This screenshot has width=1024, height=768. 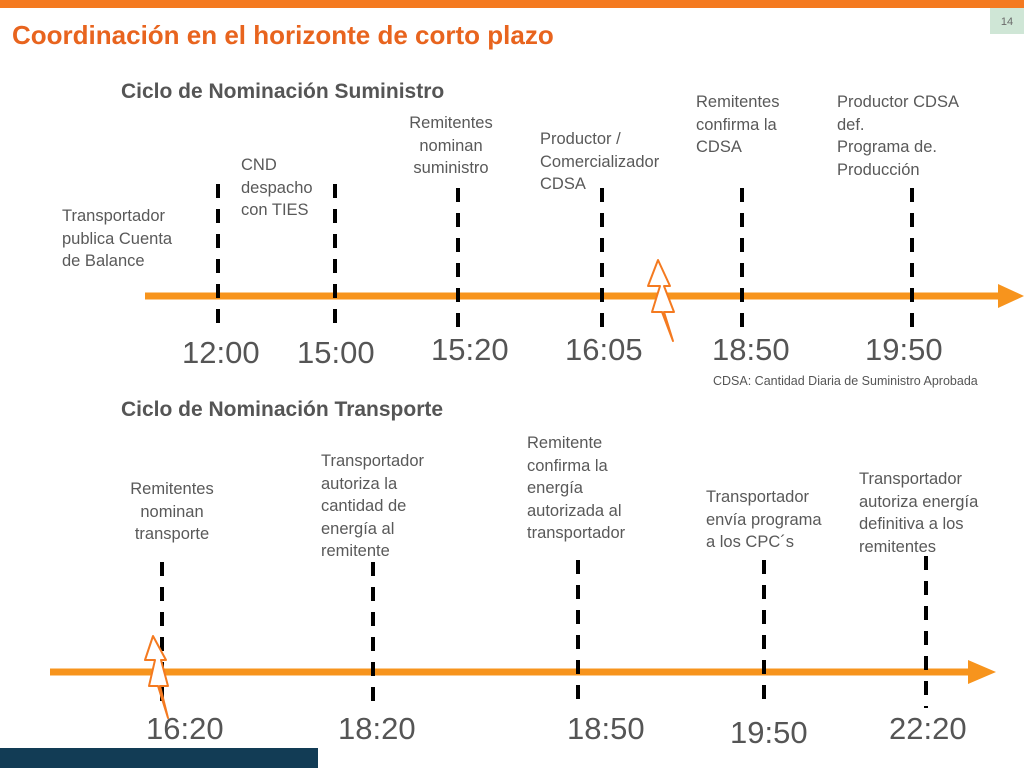 I want to click on supply-time-label: 15:00, so click(x=336, y=352).